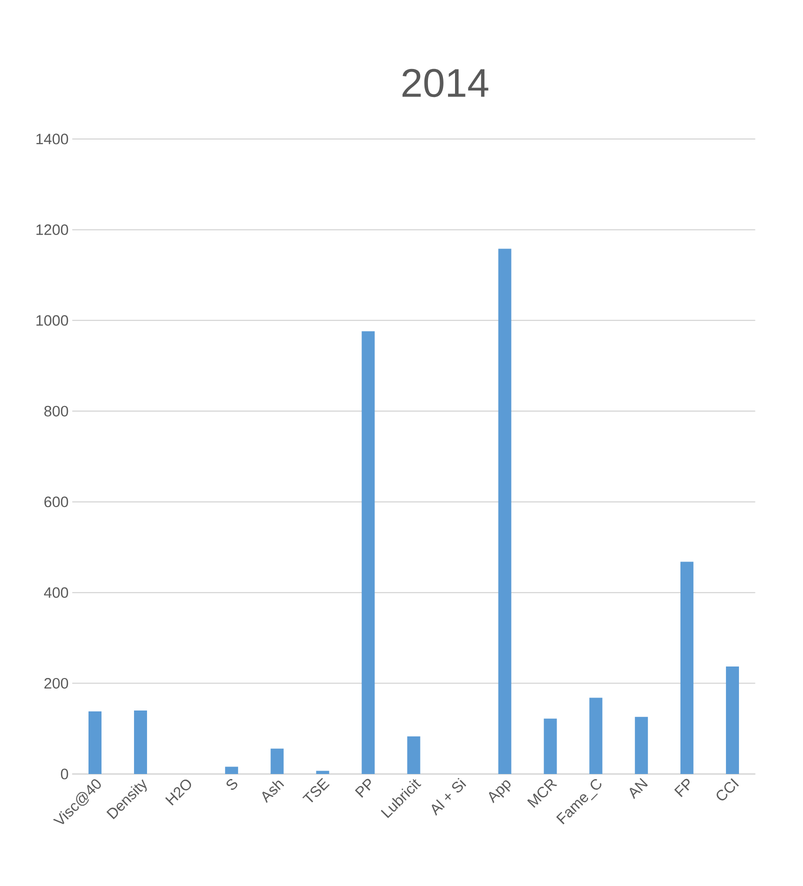  What do you see at coordinates (56, 592) in the screenshot?
I see `y-tick-label: 400` at bounding box center [56, 592].